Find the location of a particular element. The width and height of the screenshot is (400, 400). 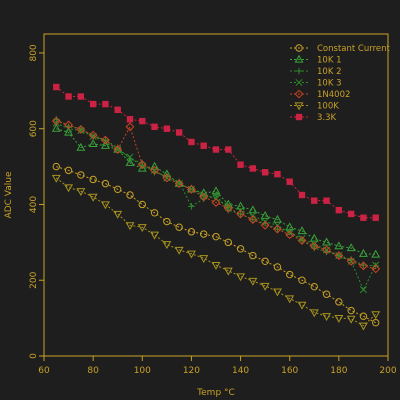

legend-label: 10K 3 is located at coordinates (329, 84).